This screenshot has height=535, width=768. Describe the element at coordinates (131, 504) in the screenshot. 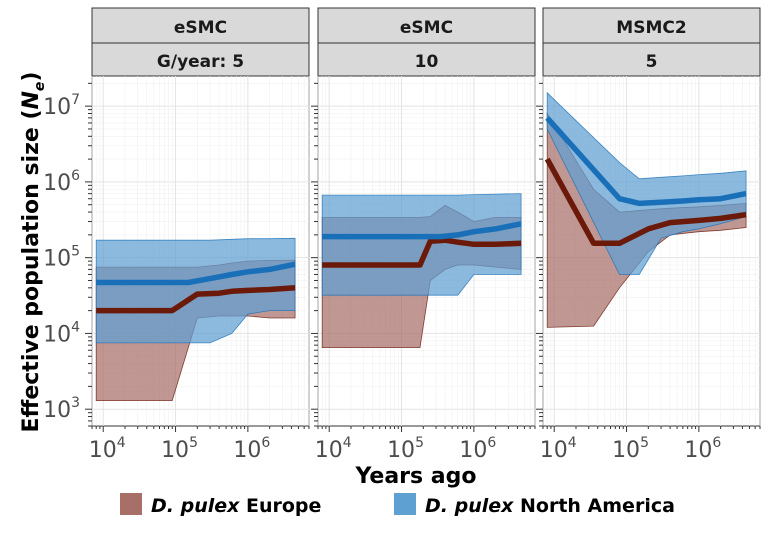

I see `legend-swatch-europe` at that location.